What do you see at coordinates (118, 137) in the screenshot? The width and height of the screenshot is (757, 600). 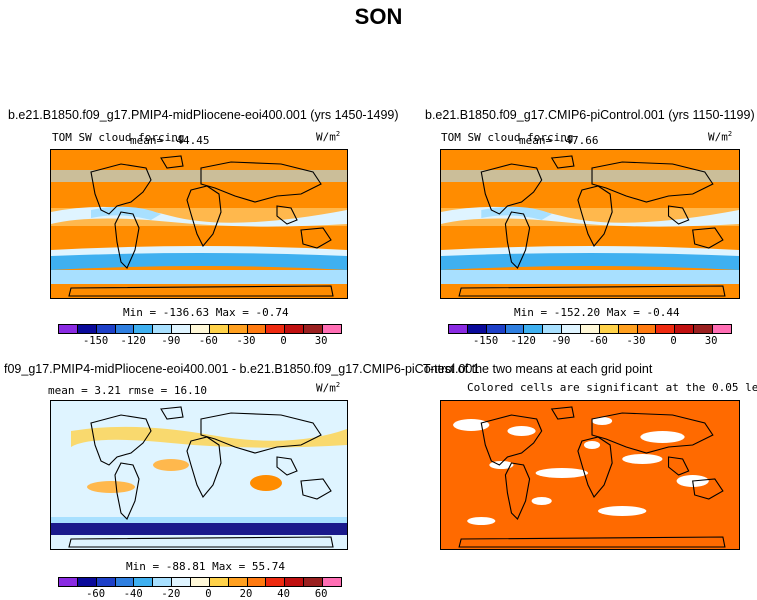 I see `panel1-variable: TOM SW cloud forcing` at bounding box center [118, 137].